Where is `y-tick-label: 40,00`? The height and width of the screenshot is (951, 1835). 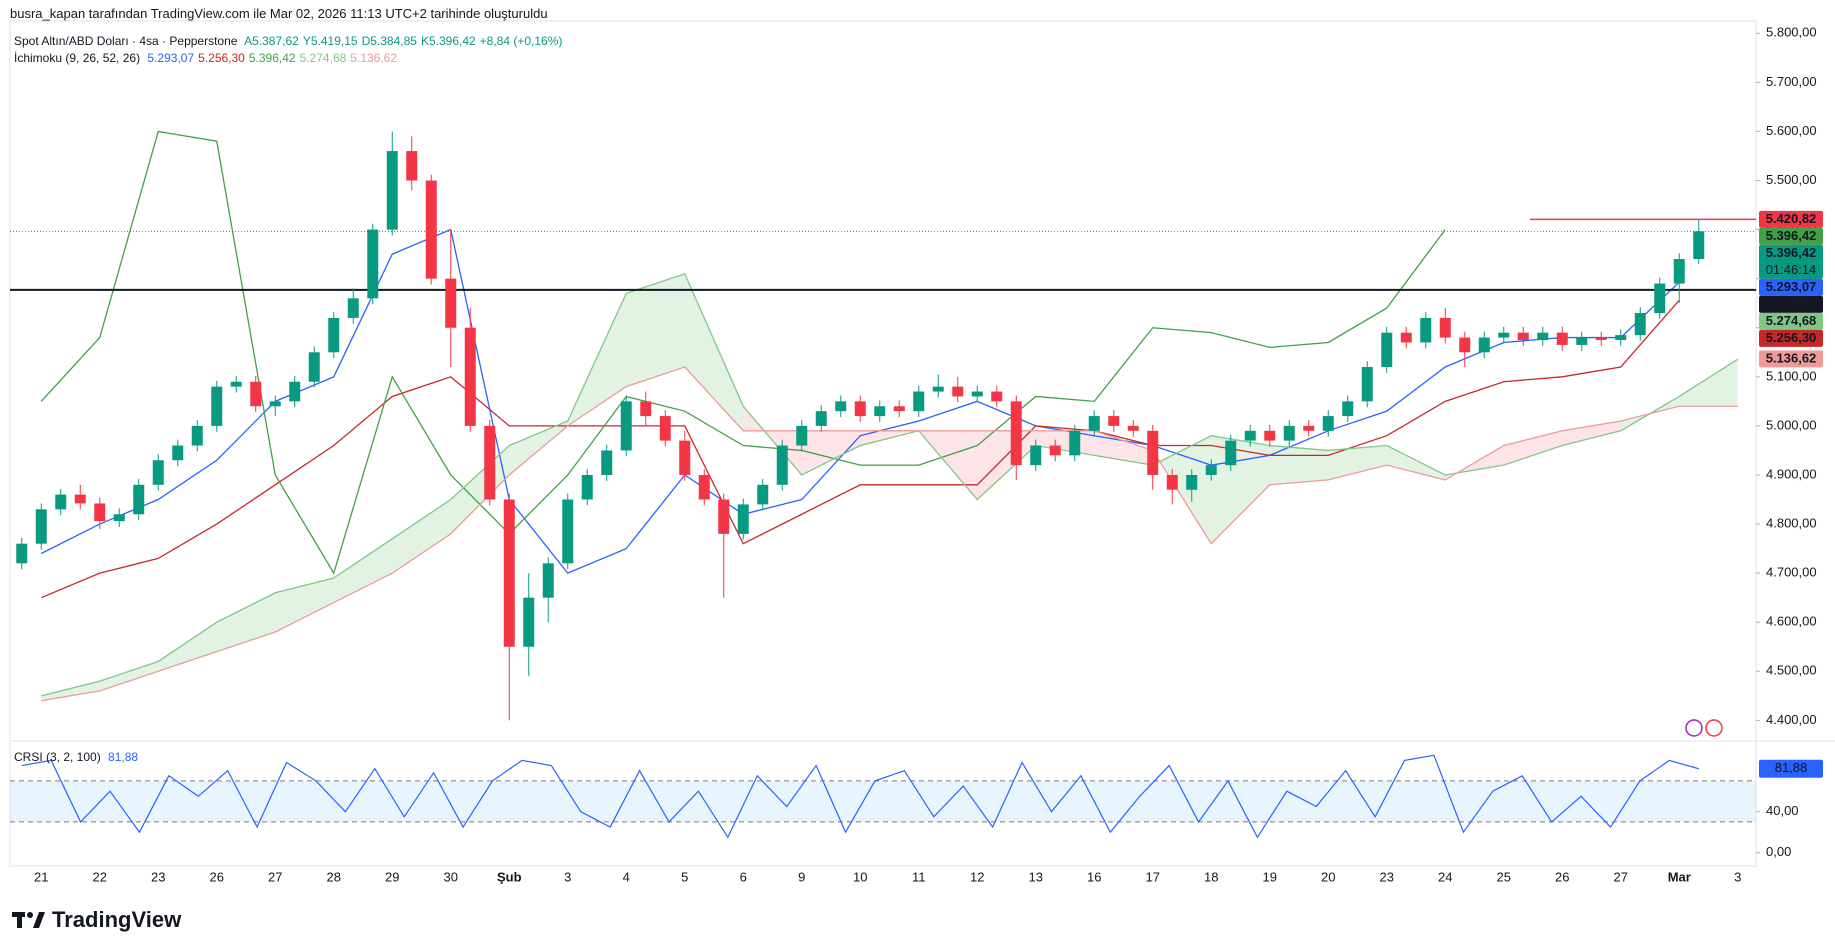
y-tick-label: 40,00 is located at coordinates (1782, 810).